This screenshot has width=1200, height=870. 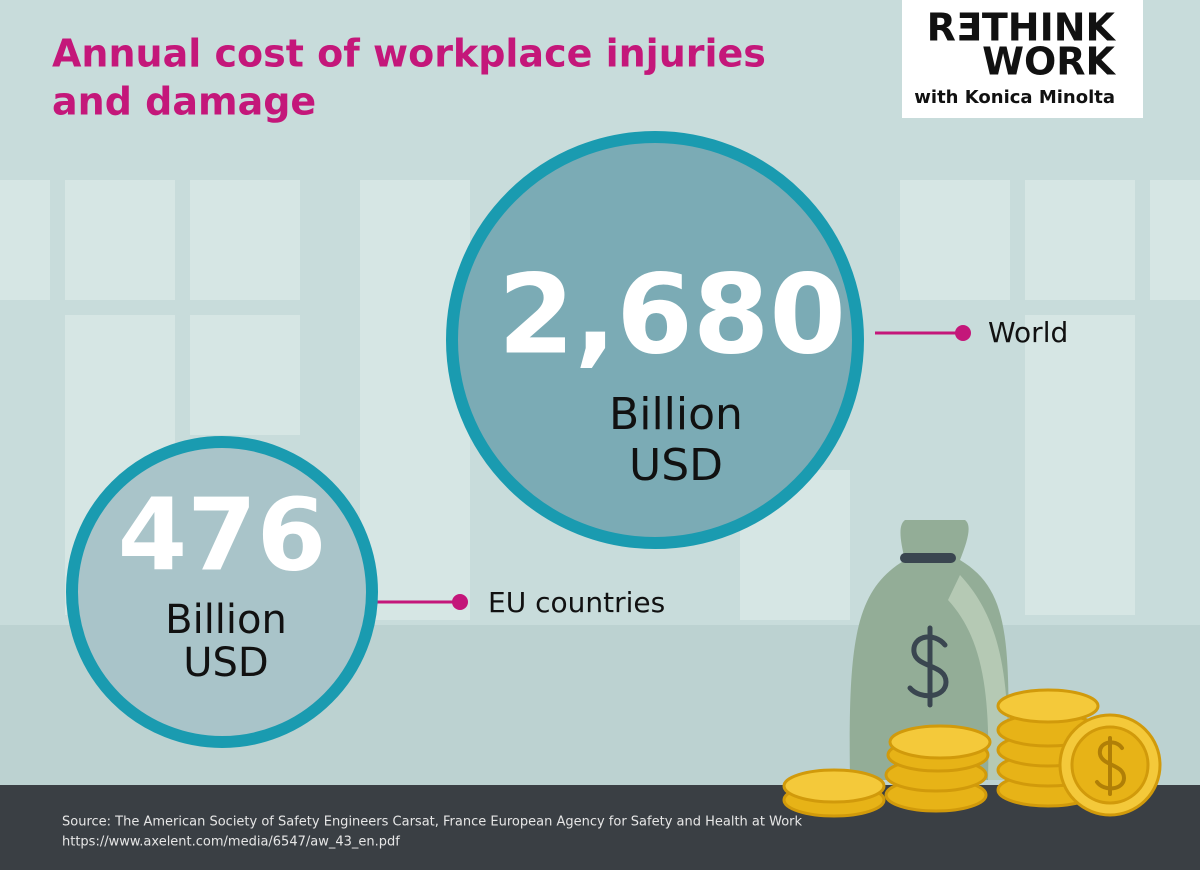 I want to click on bag-highlight, so click(x=978, y=677).